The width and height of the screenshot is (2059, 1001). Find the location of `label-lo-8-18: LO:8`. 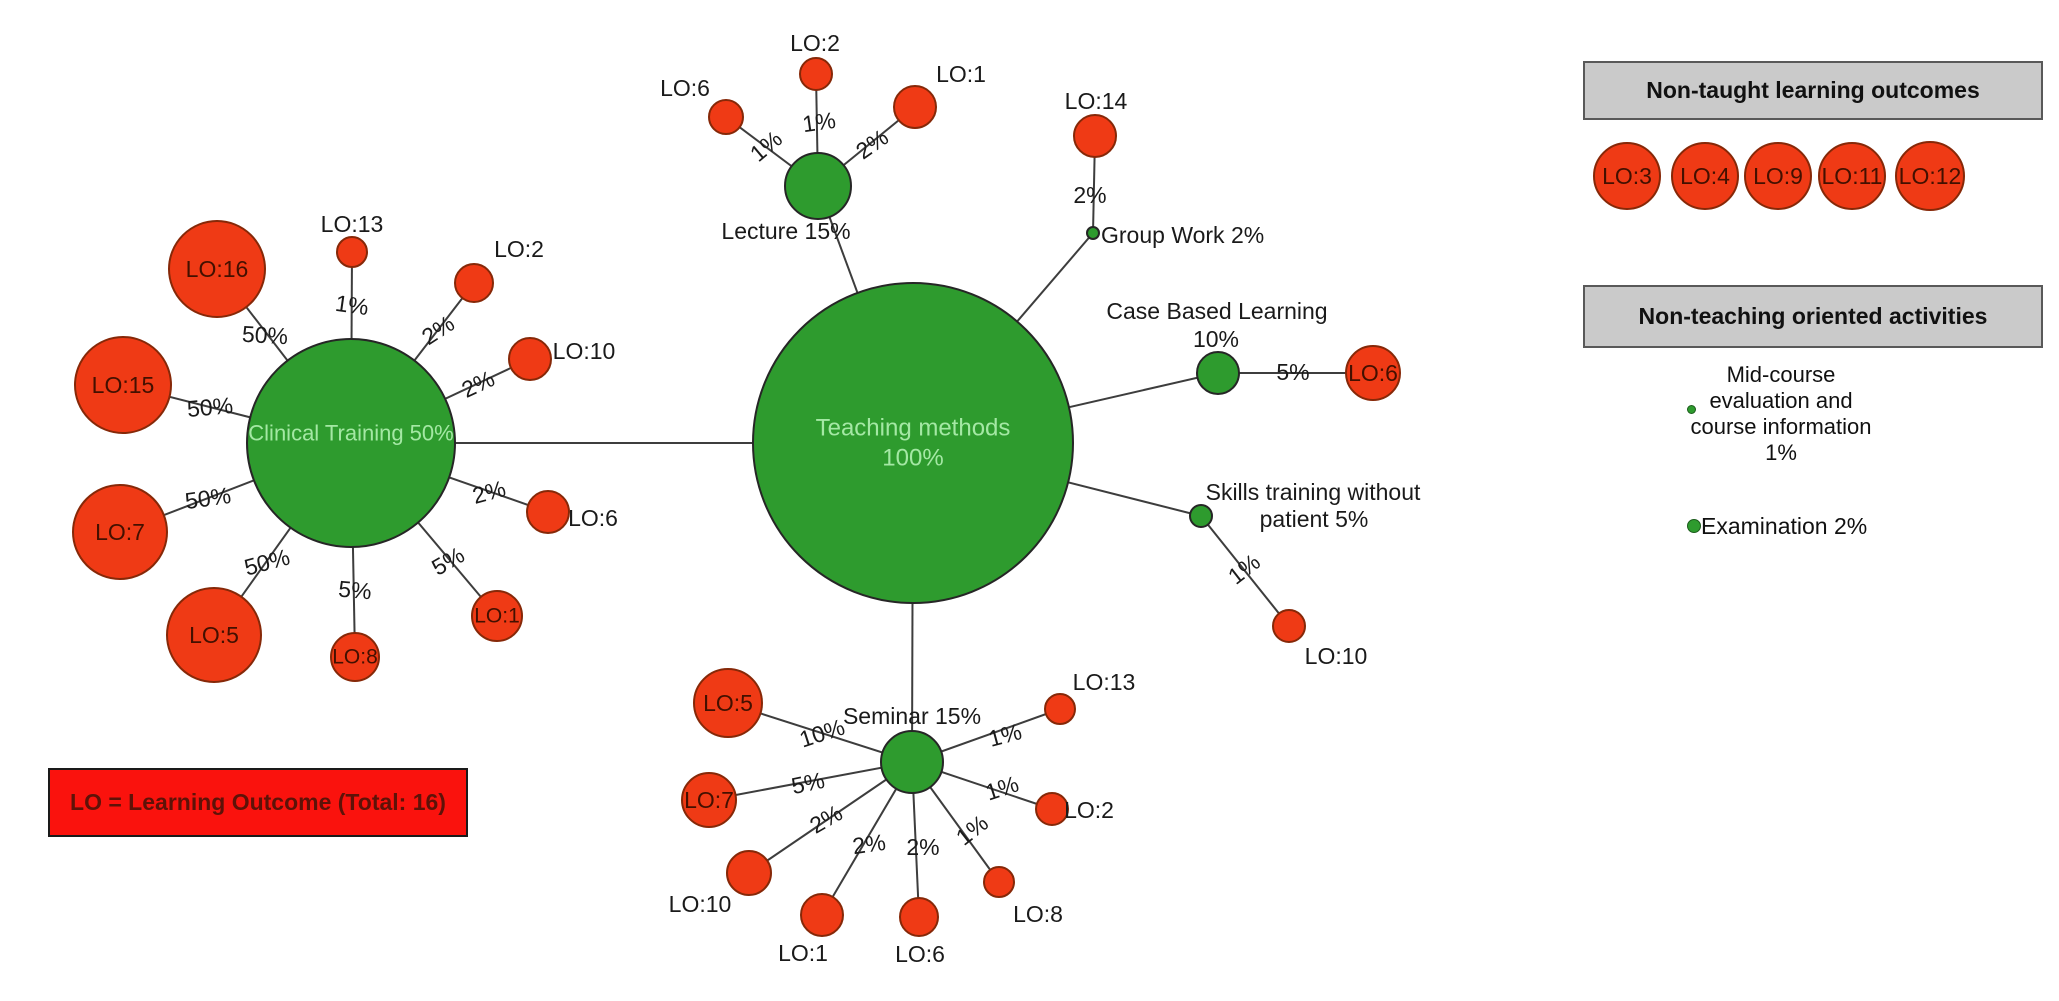

label-lo-8-18: LO:8 is located at coordinates (1038, 914).